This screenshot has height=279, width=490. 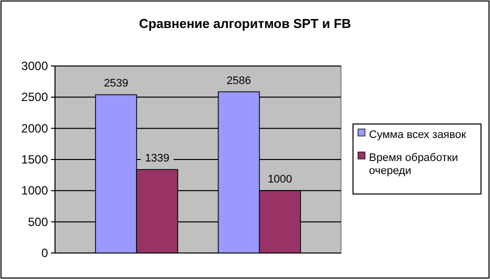 What do you see at coordinates (157, 158) in the screenshot?
I see `data-label: 1339` at bounding box center [157, 158].